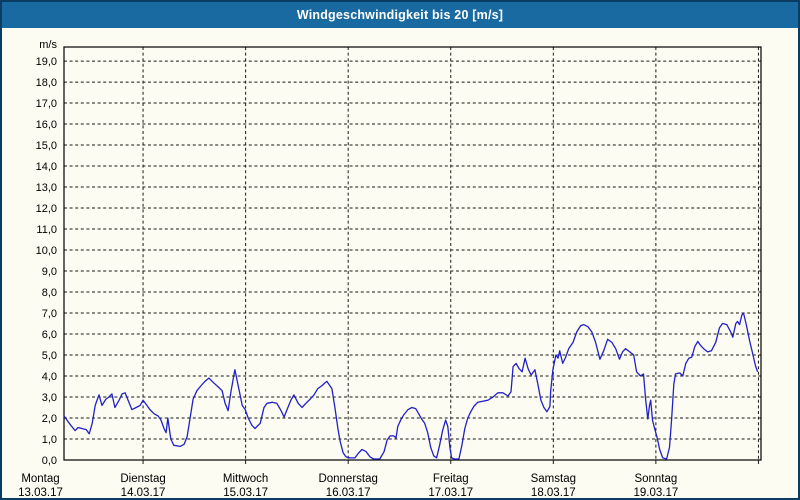 The width and height of the screenshot is (800, 500). I want to click on y-tick-label: 0,0, so click(49, 461).